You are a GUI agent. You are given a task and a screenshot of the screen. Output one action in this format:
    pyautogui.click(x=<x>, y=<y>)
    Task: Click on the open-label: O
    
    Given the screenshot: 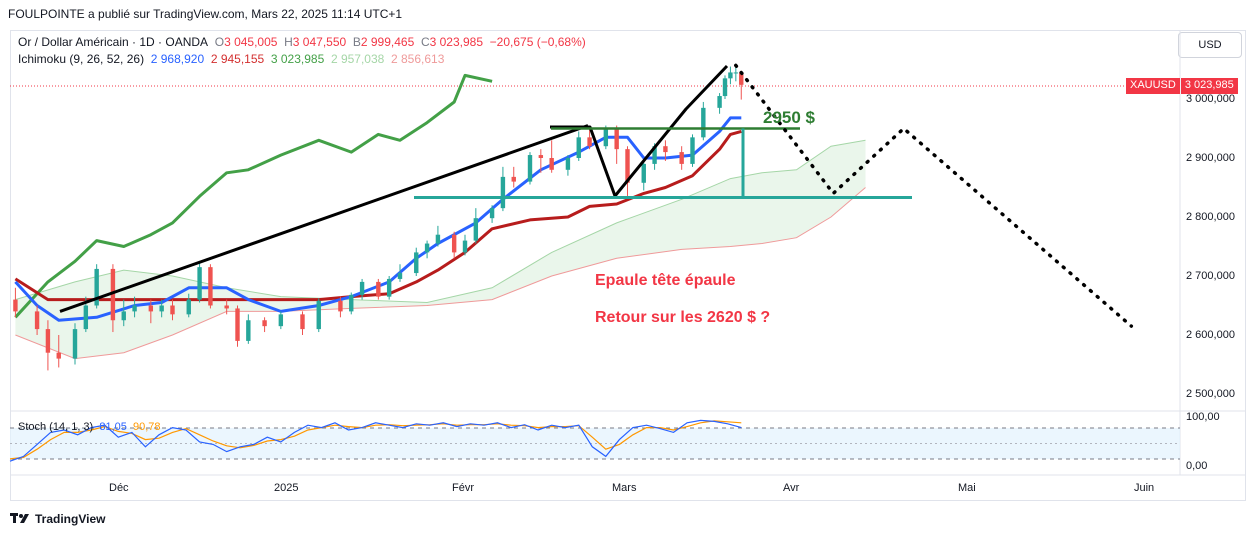 What is the action you would take?
    pyautogui.click(x=219, y=42)
    